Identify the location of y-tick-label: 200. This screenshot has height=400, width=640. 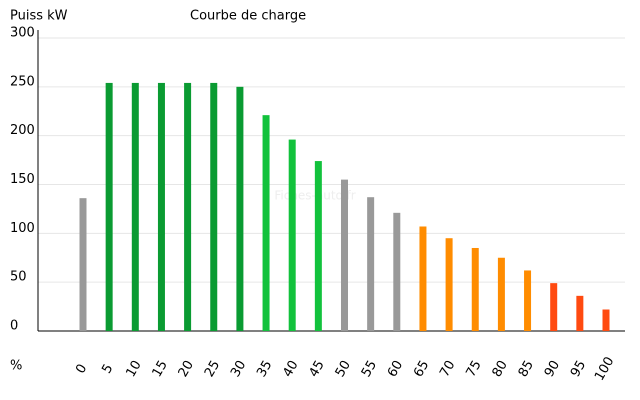
(22, 130).